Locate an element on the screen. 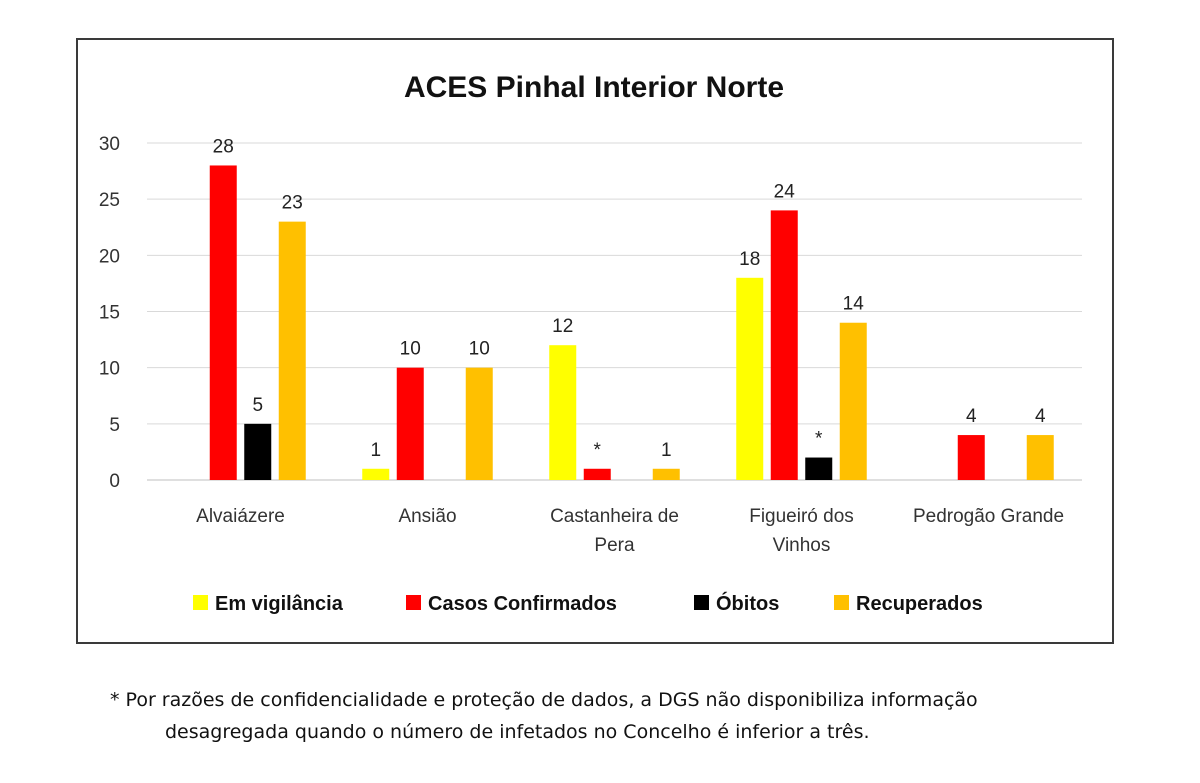  x-tick-label: Figueiró dos Vinhos is located at coordinates (801, 531).